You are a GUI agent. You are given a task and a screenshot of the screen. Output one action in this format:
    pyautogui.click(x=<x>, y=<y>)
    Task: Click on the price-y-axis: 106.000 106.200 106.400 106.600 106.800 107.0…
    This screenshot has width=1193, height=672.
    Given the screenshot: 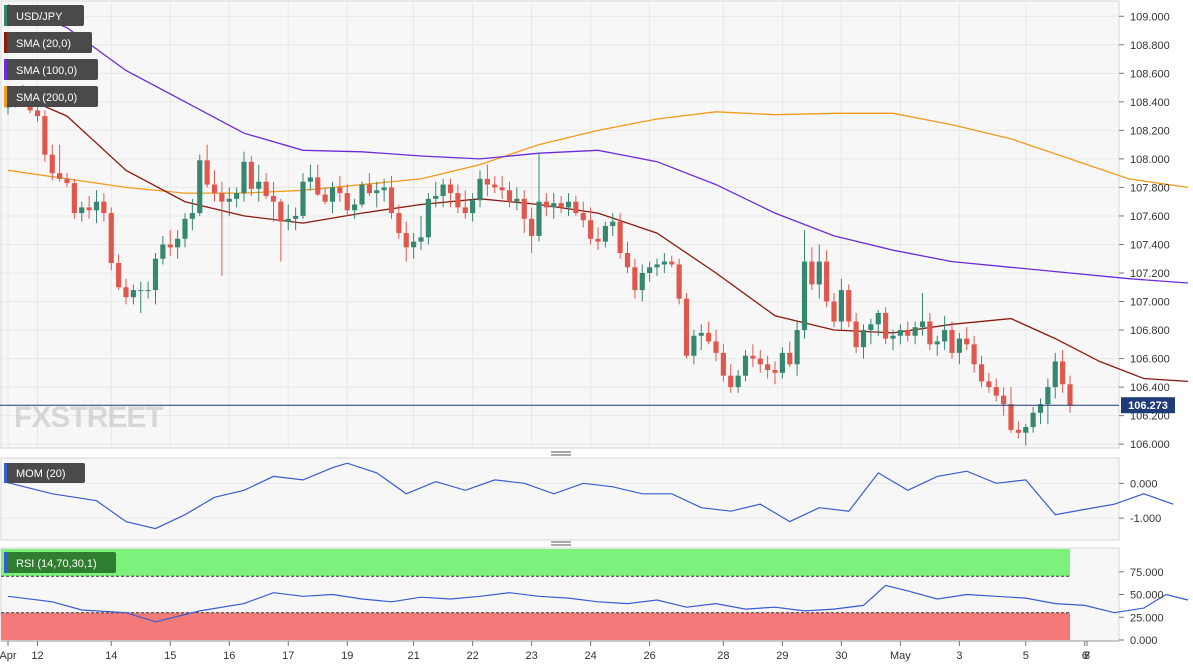 What is the action you would take?
    pyautogui.click(x=1144, y=231)
    